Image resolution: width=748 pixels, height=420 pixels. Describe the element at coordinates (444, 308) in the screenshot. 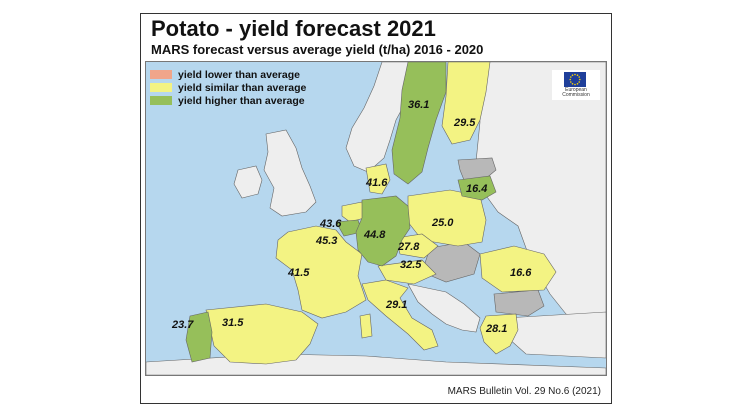

I see `balkans` at that location.